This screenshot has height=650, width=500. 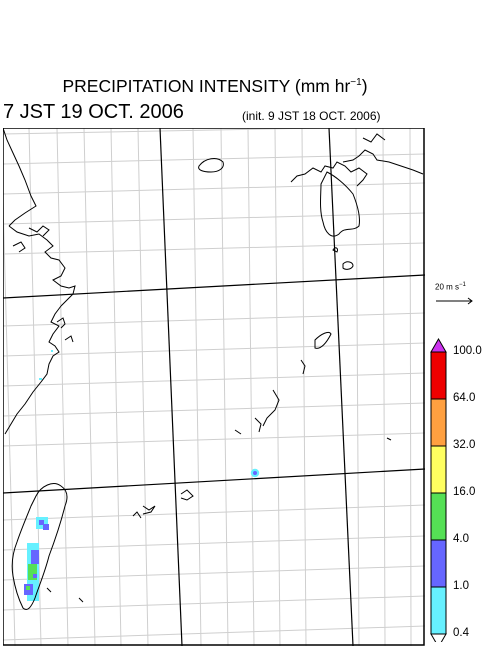 What do you see at coordinates (438, 637) in the screenshot?
I see `colorbar-under-triangle` at bounding box center [438, 637].